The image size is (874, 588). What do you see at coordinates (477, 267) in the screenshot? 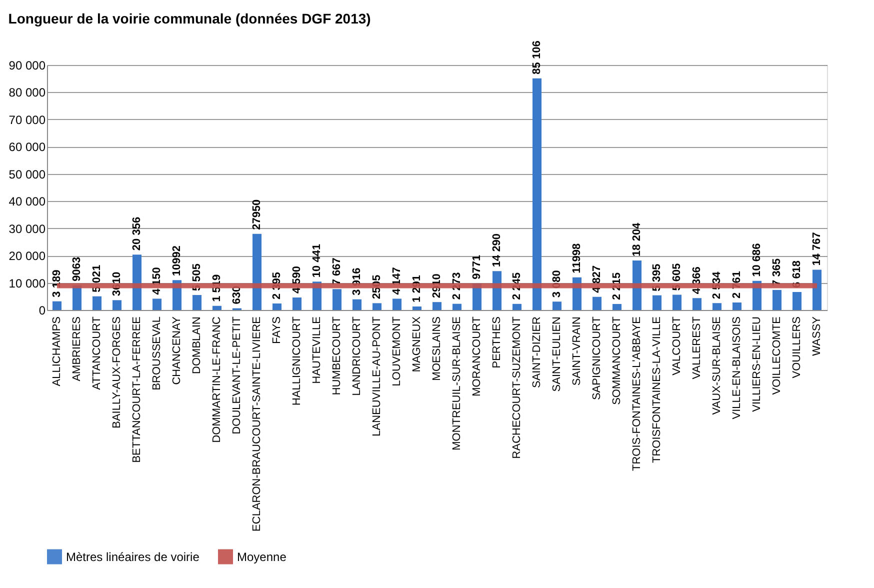
I see `data-label: 9771` at bounding box center [477, 267].